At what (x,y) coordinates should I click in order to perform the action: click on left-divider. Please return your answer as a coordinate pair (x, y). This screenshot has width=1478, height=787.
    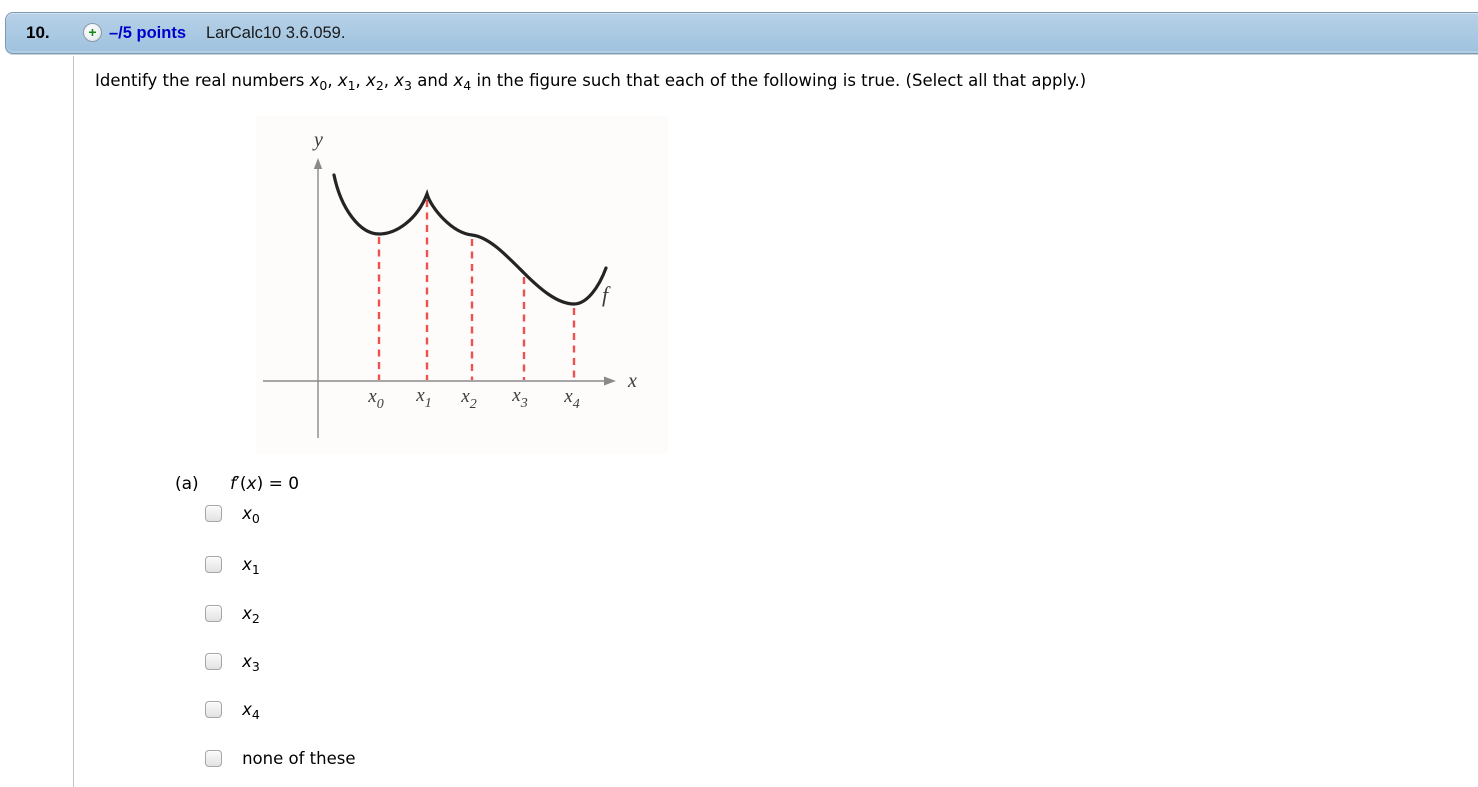
    Looking at the image, I should click on (73, 421).